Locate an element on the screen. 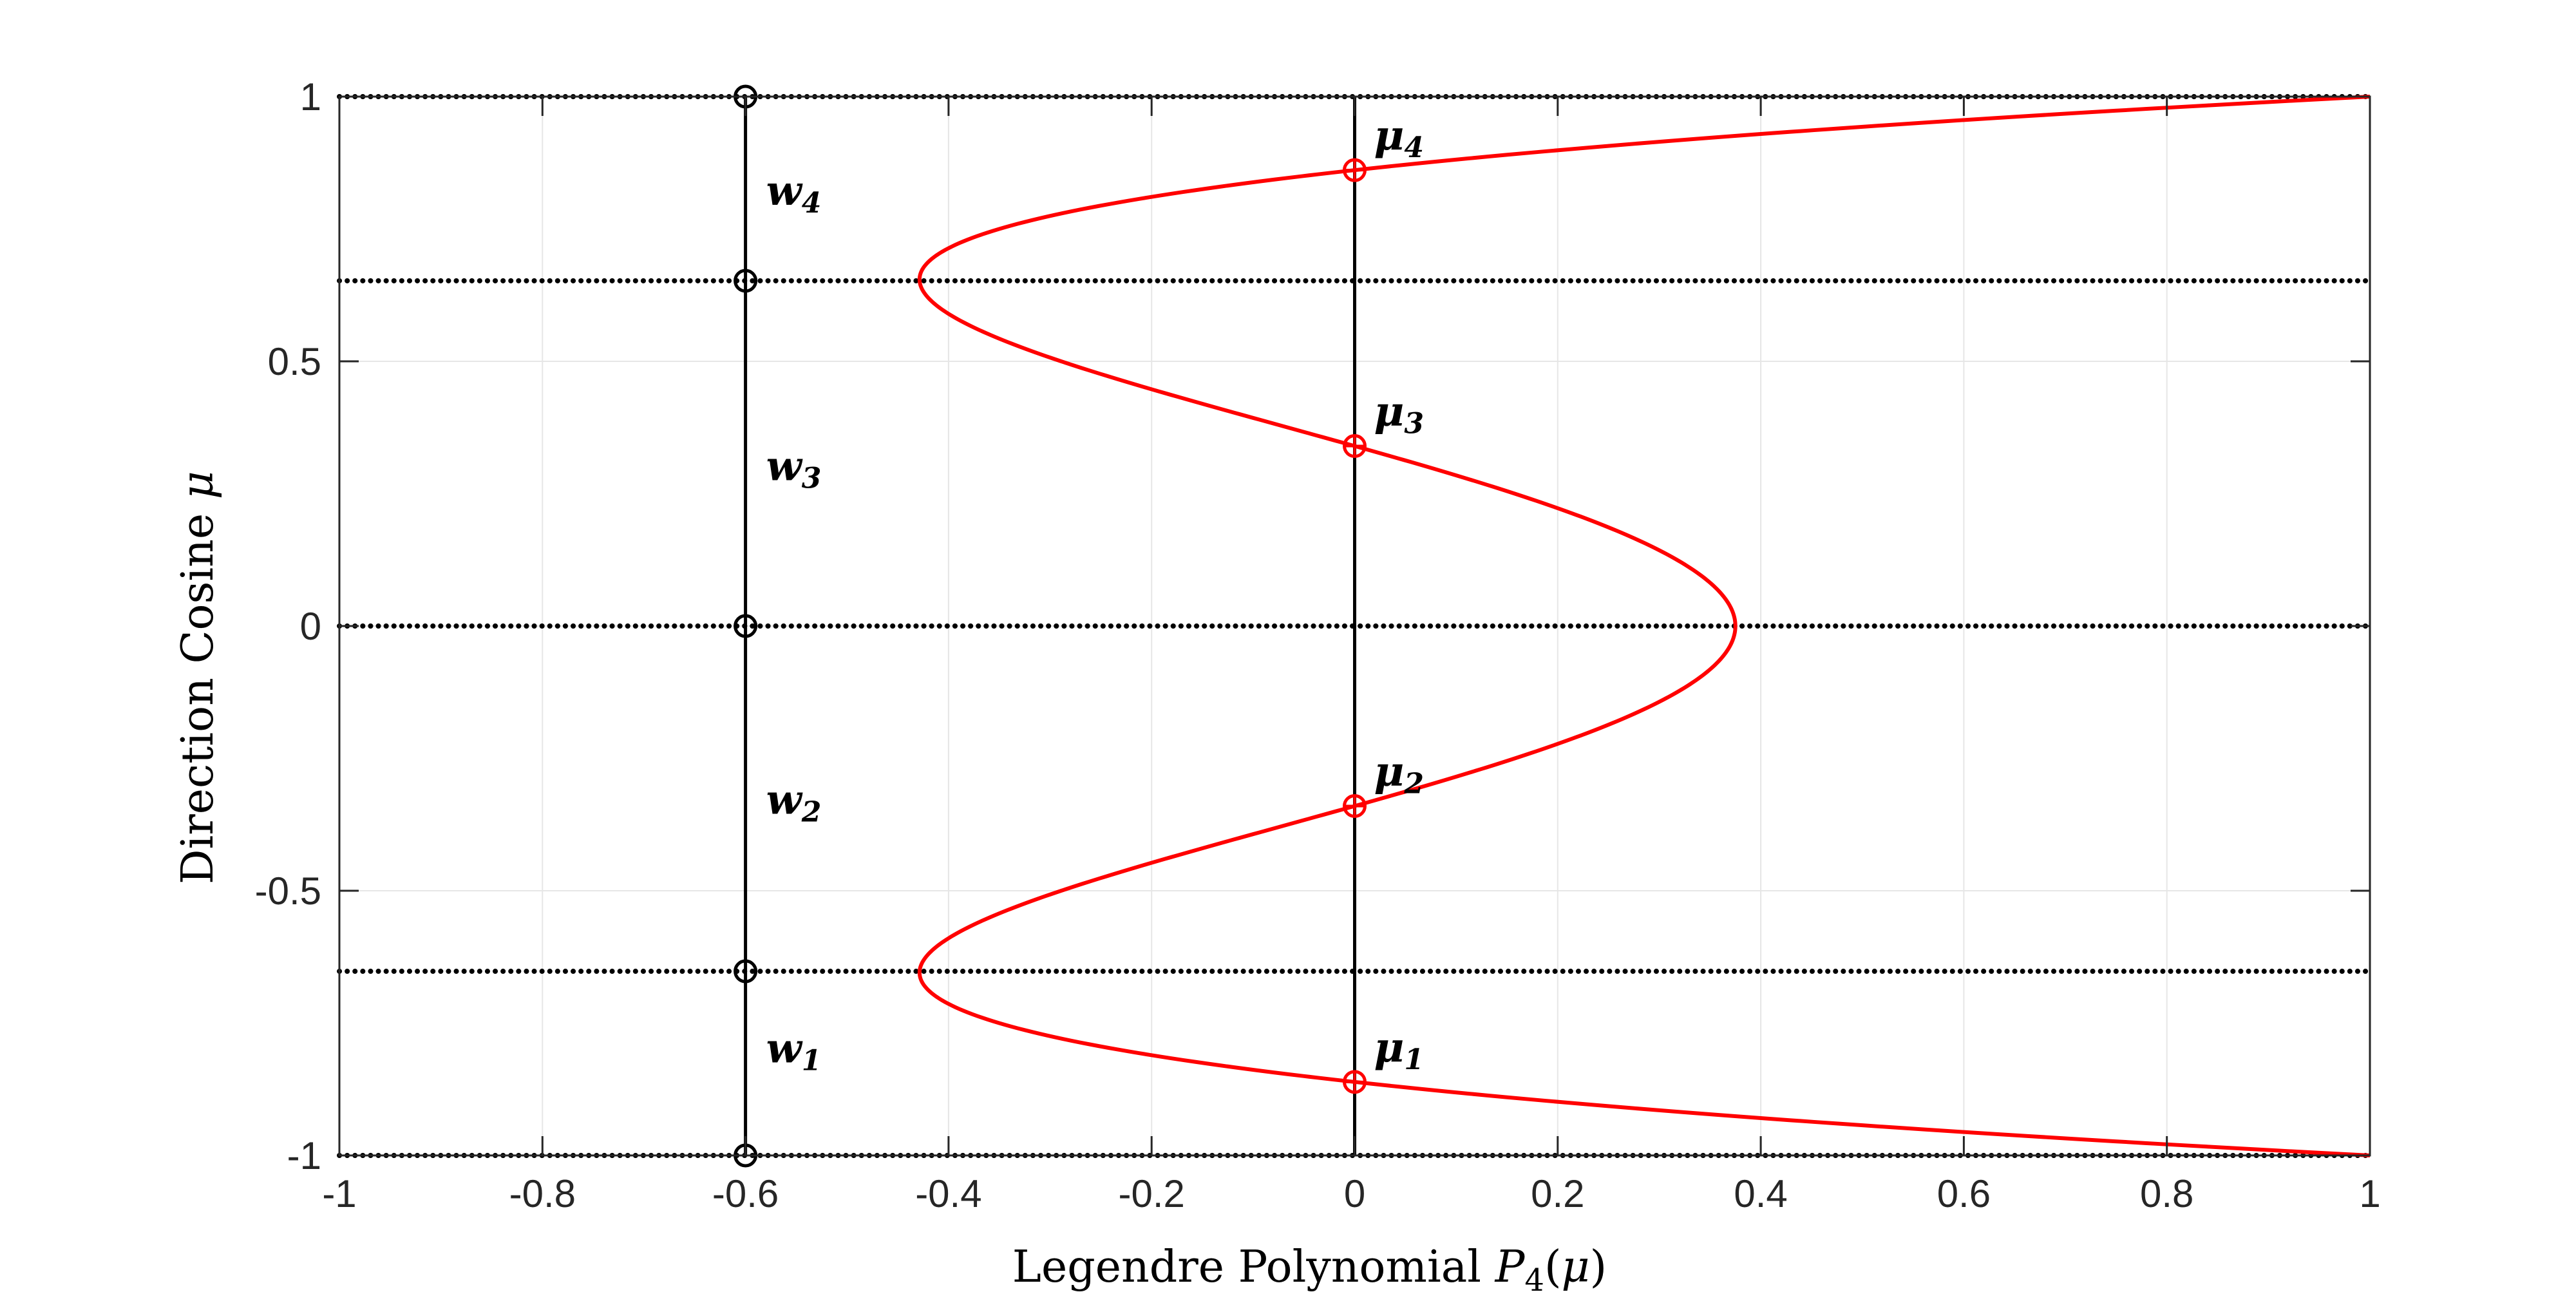 This screenshot has width=2576, height=1292. y-tick-label: 1 is located at coordinates (310, 97).